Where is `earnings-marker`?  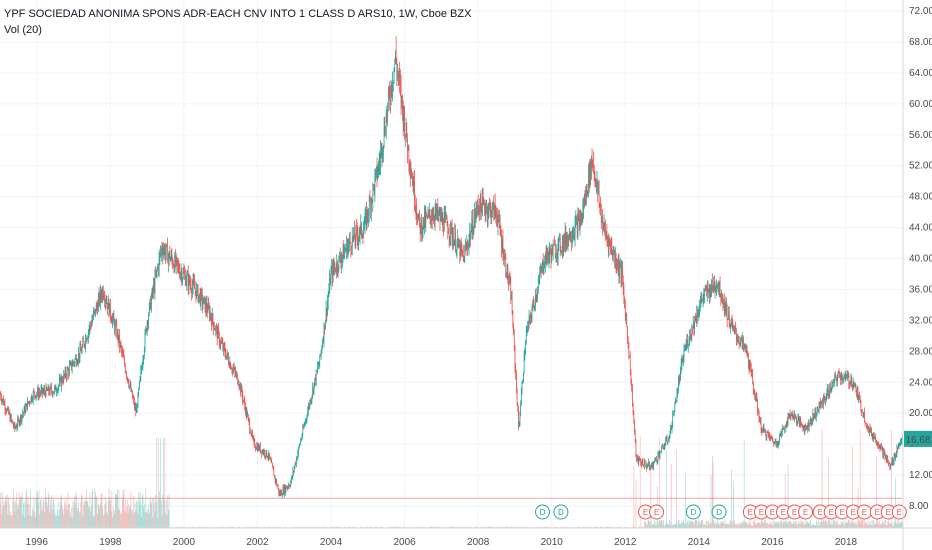 earnings-marker is located at coordinates (806, 512).